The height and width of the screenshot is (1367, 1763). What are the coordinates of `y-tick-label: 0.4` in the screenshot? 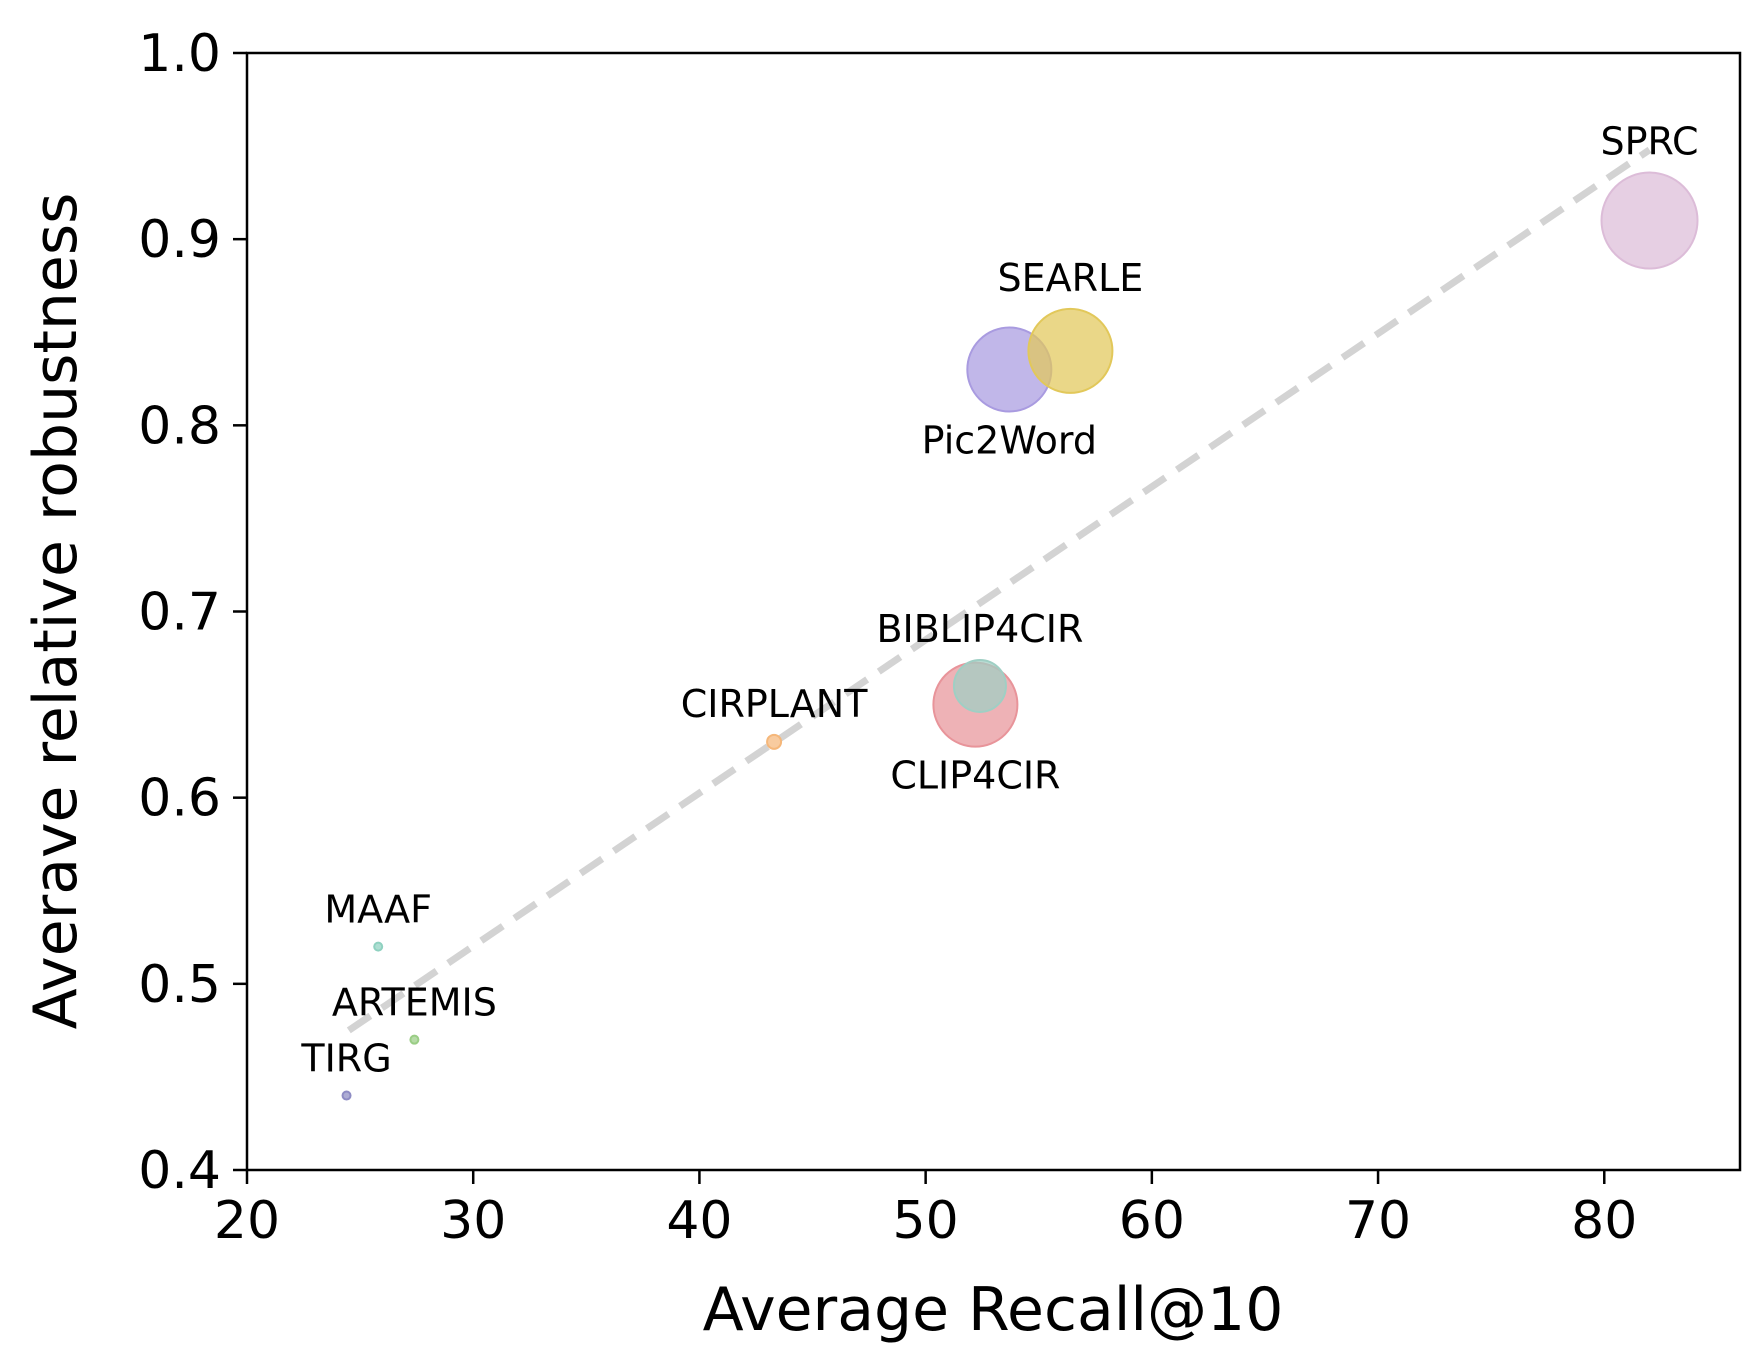 It's located at (179, 1171).